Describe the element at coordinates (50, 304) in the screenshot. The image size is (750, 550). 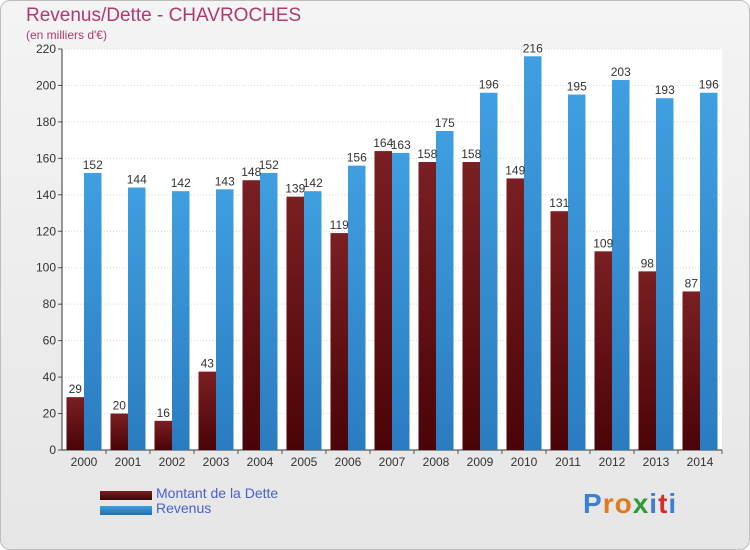
I see `y-tick-label: 80` at that location.